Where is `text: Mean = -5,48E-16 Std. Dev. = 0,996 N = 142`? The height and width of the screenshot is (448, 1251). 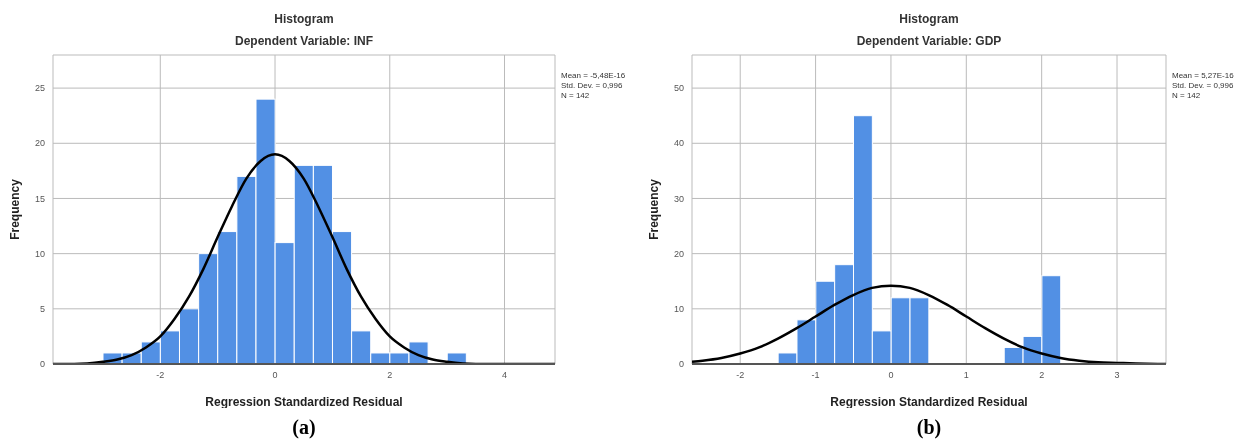 text: Mean = -5,48E-16 Std. Dev. = 0,996 N = 142 is located at coordinates (593, 86).